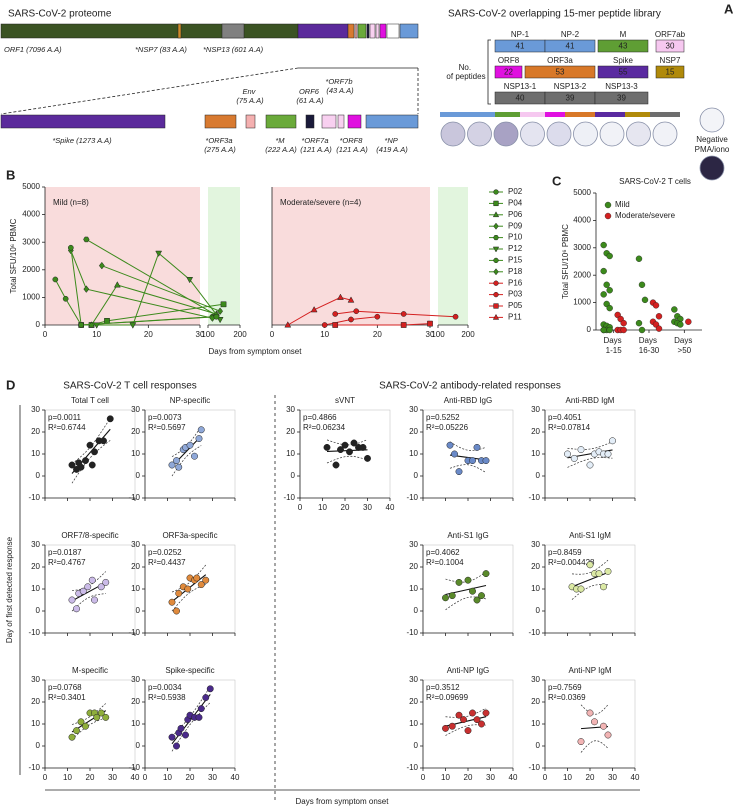 This screenshot has height=812, width=738. What do you see at coordinates (515, 271) in the screenshot?
I see `legend-label: P18` at bounding box center [515, 271].